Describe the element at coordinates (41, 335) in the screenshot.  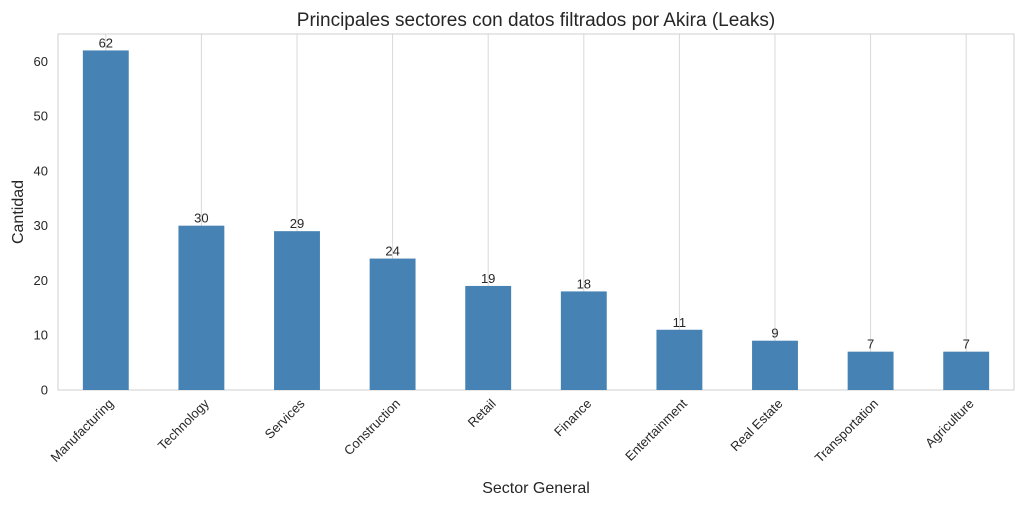
I see `y-tick-label: 10` at that location.